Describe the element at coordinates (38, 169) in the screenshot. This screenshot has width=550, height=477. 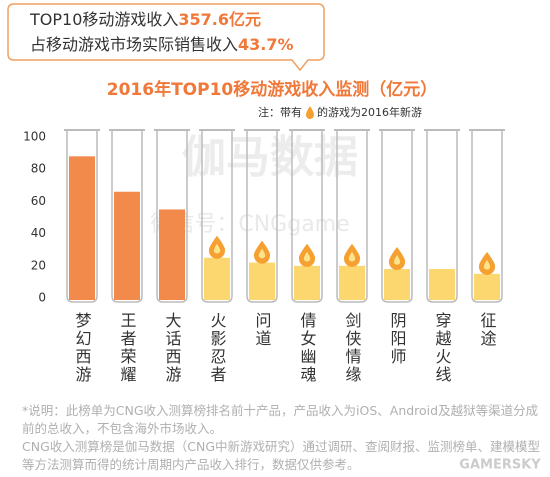
I see `y-tick-label: 80` at that location.